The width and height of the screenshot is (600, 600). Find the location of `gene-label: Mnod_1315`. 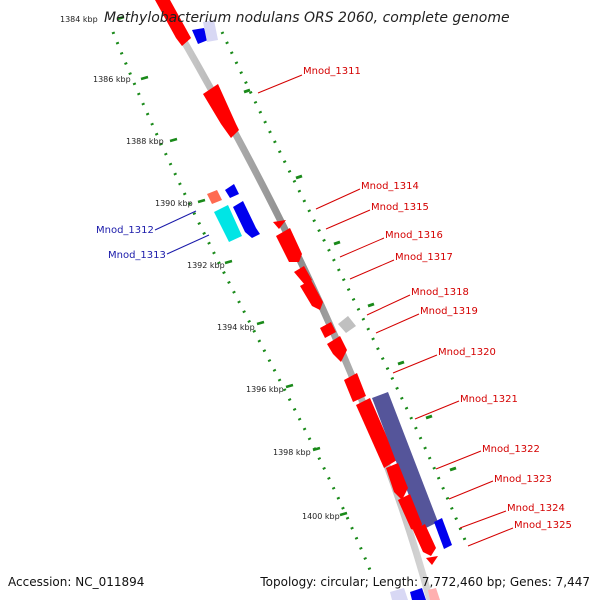

gene-label: Mnod_1315 is located at coordinates (400, 207).